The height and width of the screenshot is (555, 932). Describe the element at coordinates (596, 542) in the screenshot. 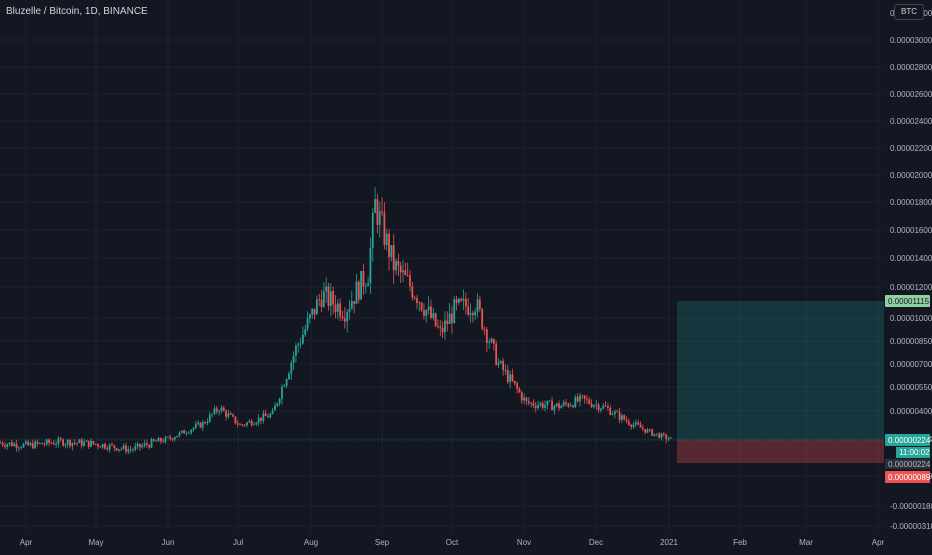

I see `x-tick-label: Dec` at that location.